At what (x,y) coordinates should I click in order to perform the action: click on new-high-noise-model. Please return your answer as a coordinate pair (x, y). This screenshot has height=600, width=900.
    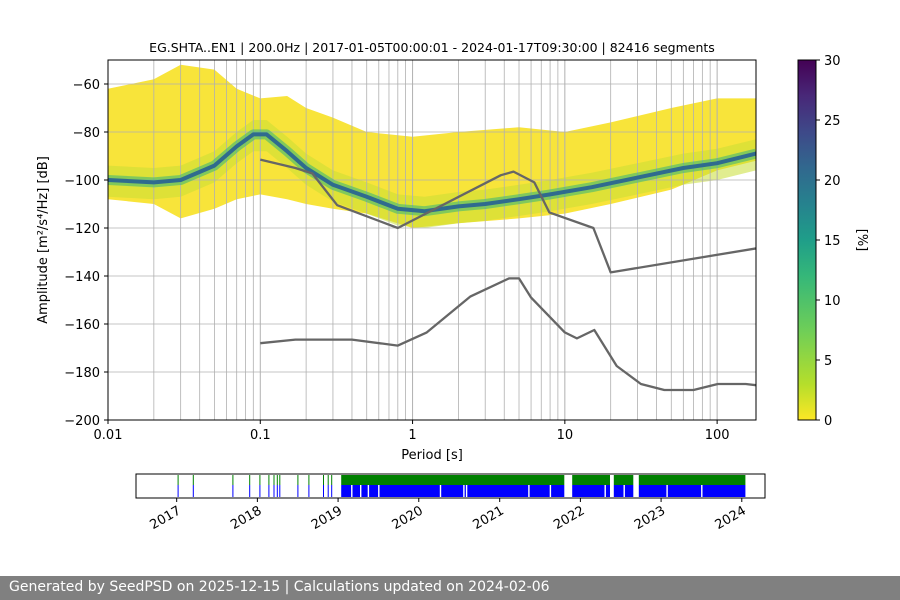
    Looking at the image, I should click on (508, 216).